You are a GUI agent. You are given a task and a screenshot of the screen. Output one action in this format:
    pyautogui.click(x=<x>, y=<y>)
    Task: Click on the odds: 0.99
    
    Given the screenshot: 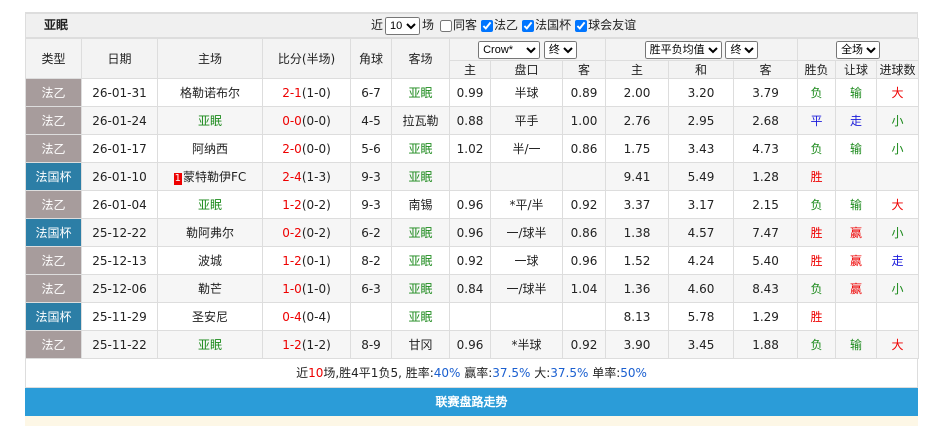 What is the action you would take?
    pyautogui.click(x=470, y=92)
    